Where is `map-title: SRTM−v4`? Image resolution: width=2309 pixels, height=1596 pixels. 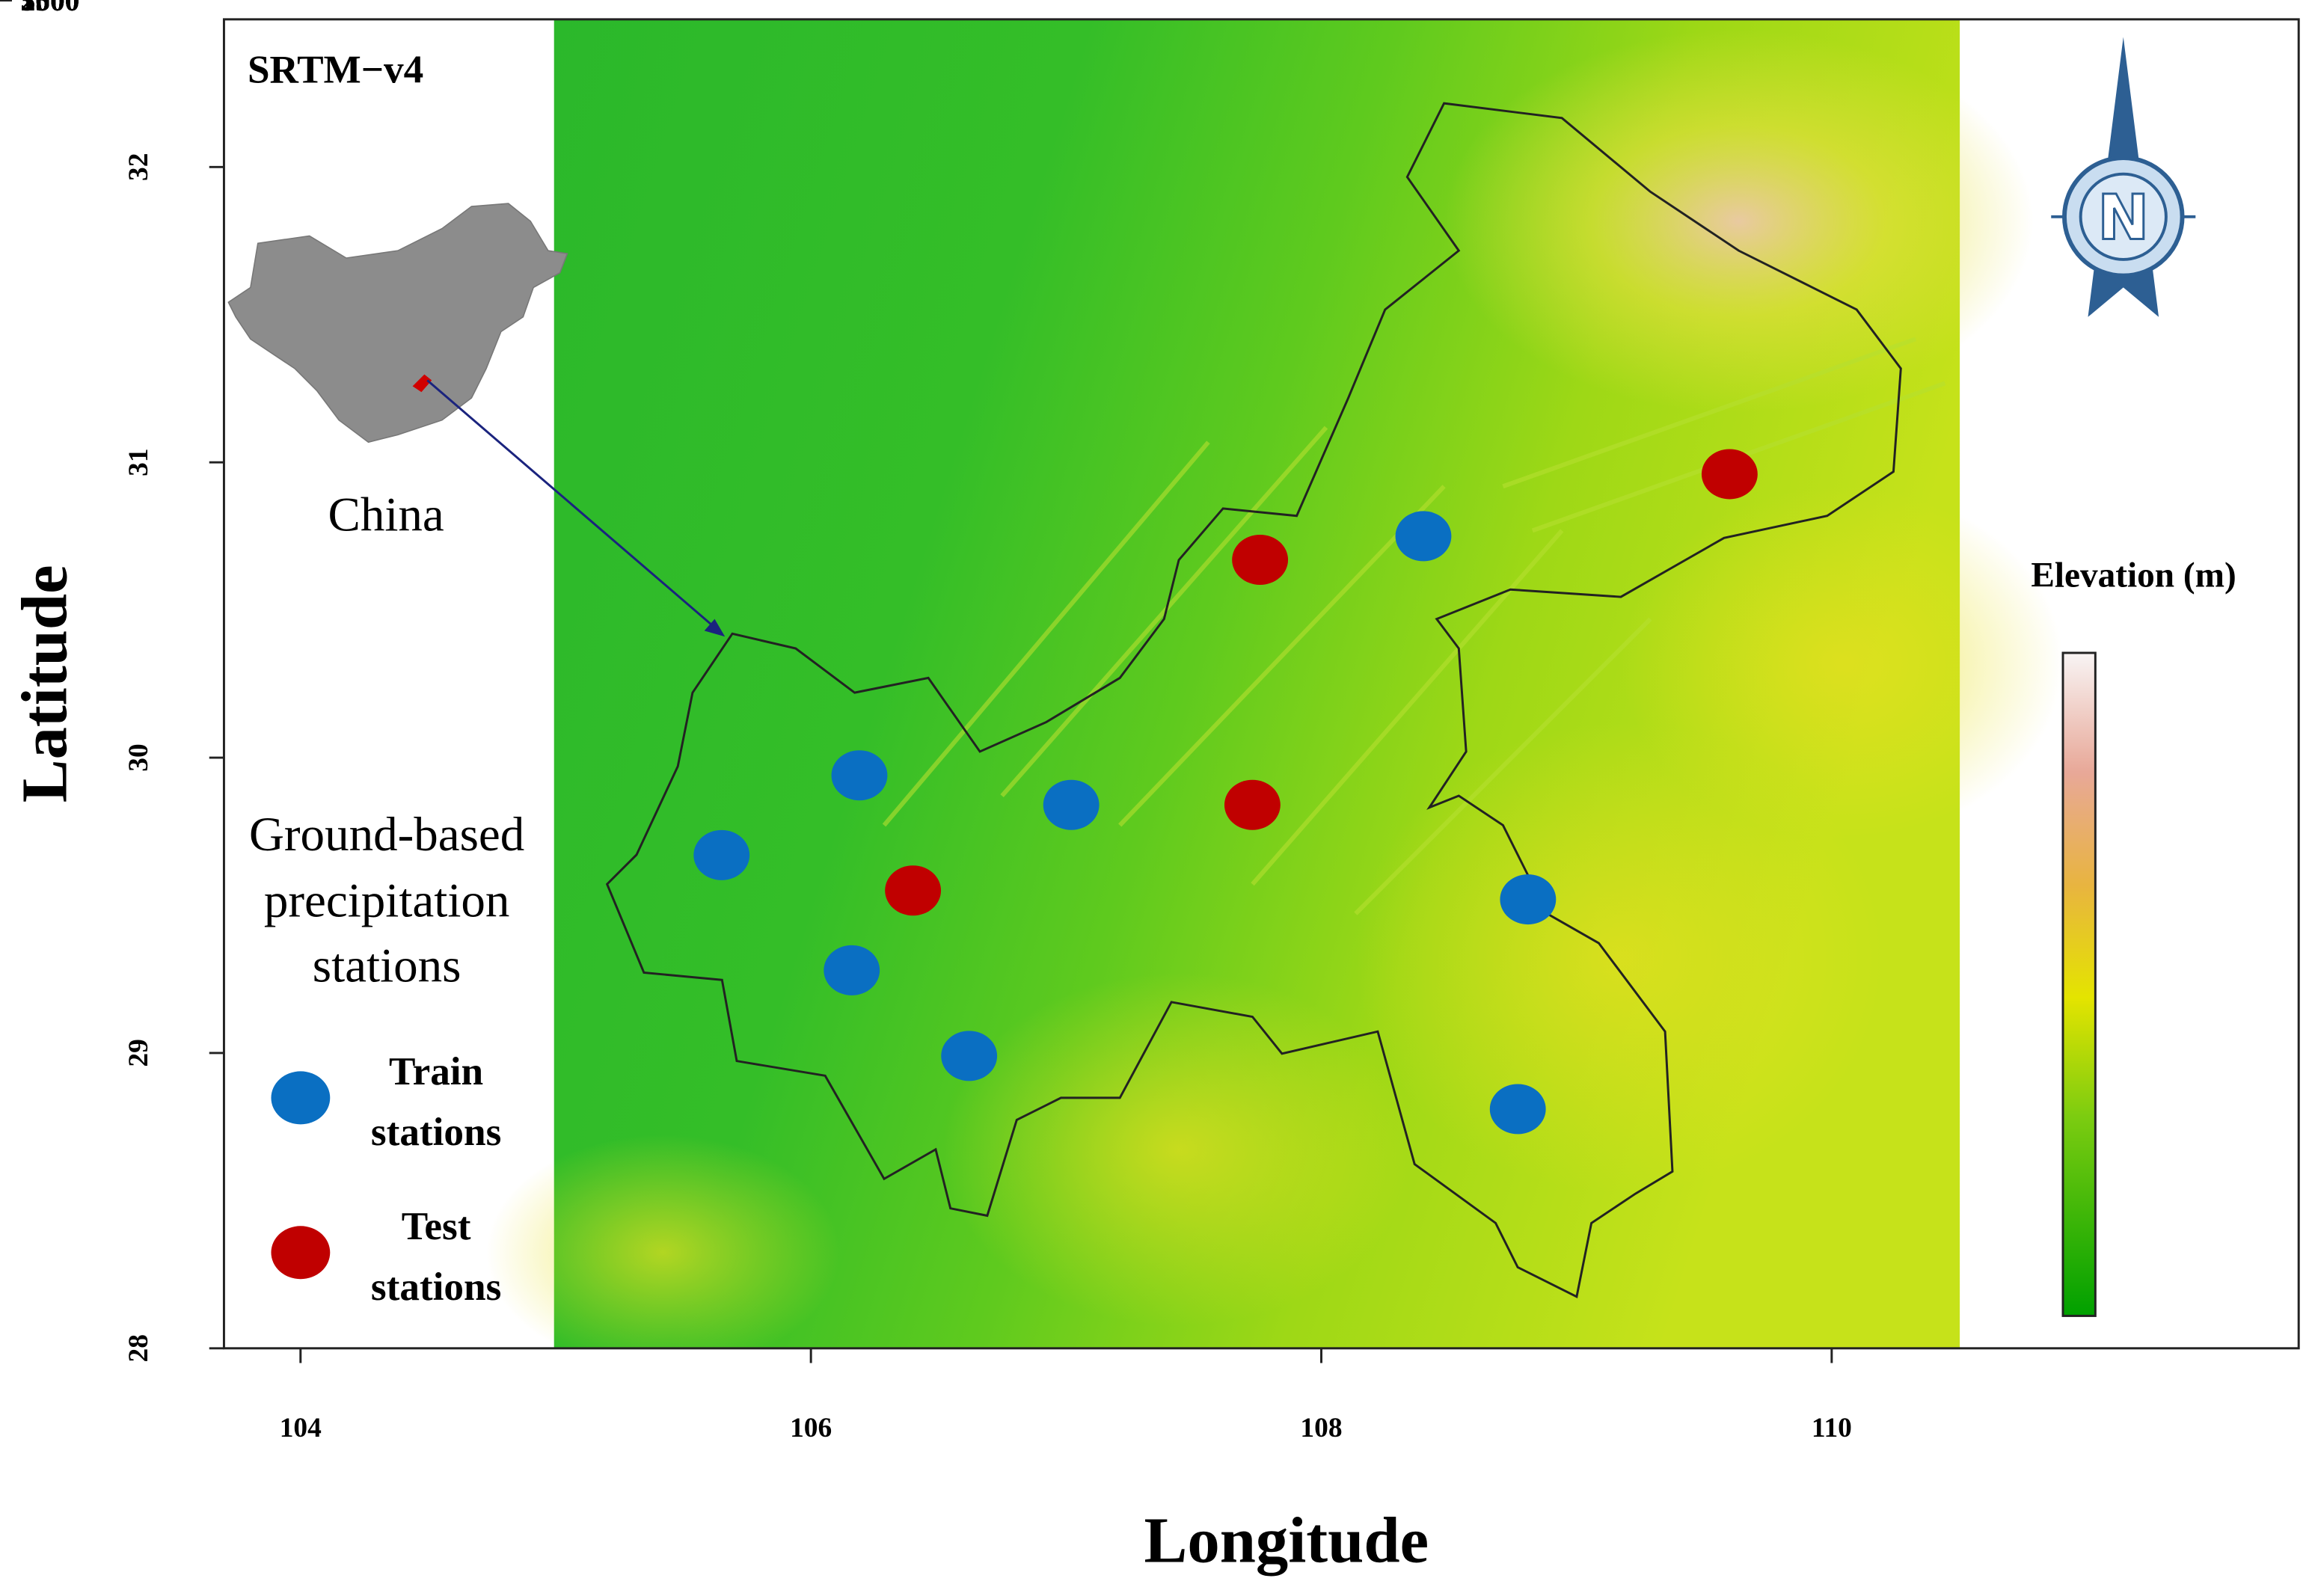 map-title: SRTM−v4 is located at coordinates (335, 70).